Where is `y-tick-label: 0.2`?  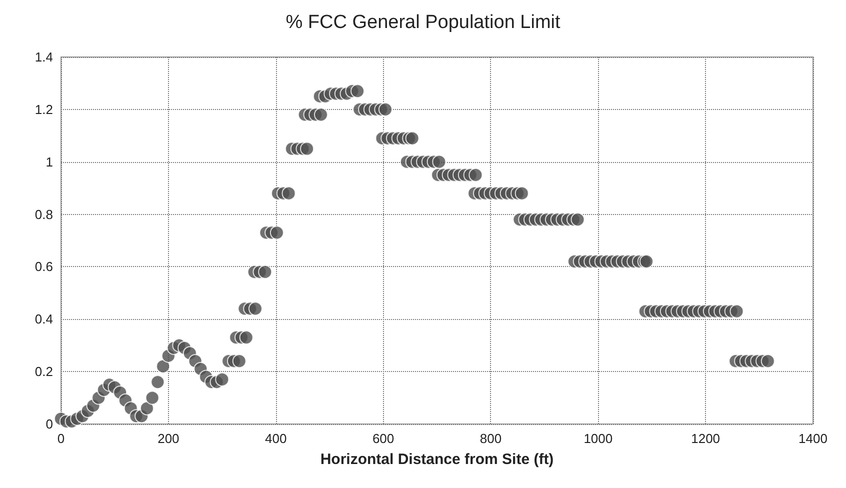
y-tick-label: 0.2 is located at coordinates (43, 372).